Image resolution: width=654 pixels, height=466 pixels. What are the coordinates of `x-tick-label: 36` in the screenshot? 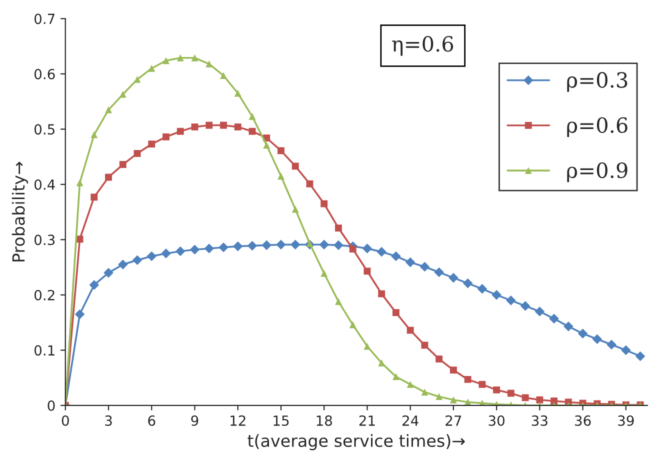 It's located at (583, 420).